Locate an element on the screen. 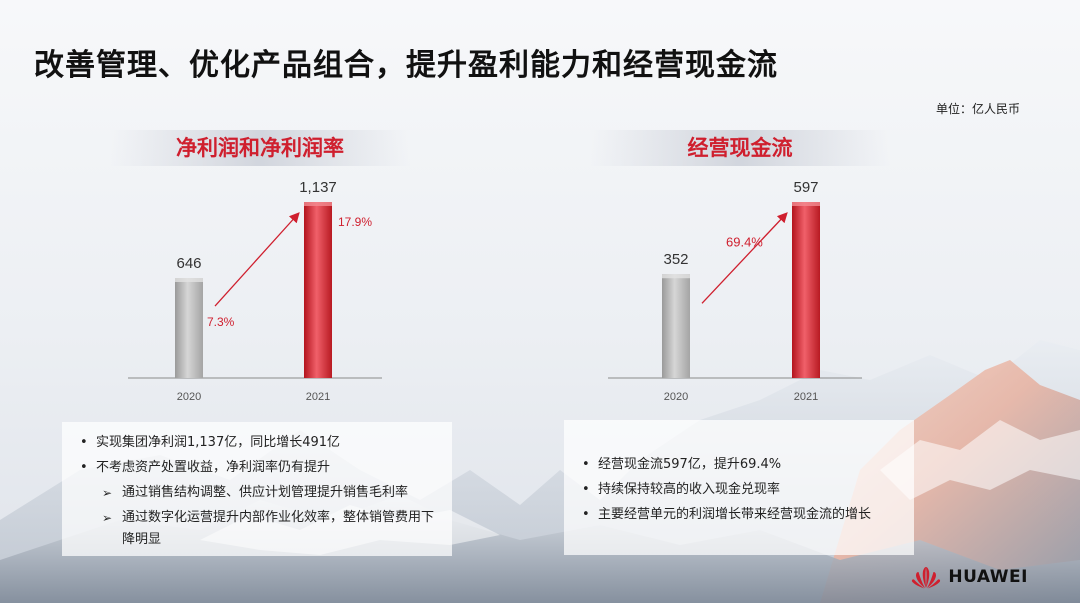 The image size is (1080, 603). cash-flow-panel-title-text: 经营现金流 is located at coordinates (740, 148).